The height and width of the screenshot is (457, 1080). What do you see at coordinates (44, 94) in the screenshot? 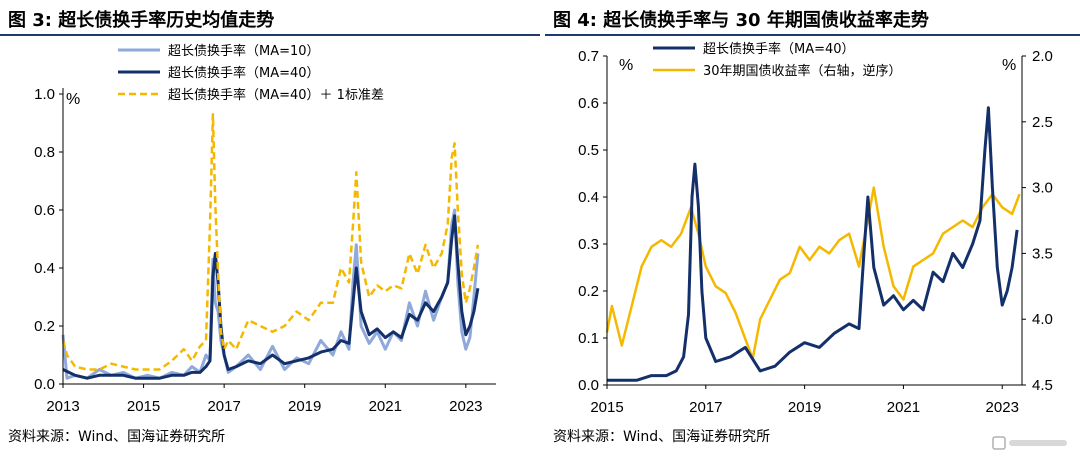
I see `left-y-tick-label: 1.0` at bounding box center [44, 94].